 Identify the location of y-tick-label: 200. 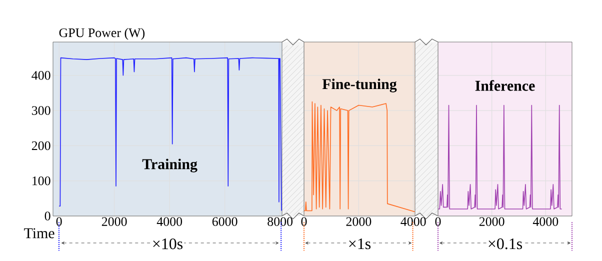
(41, 145).